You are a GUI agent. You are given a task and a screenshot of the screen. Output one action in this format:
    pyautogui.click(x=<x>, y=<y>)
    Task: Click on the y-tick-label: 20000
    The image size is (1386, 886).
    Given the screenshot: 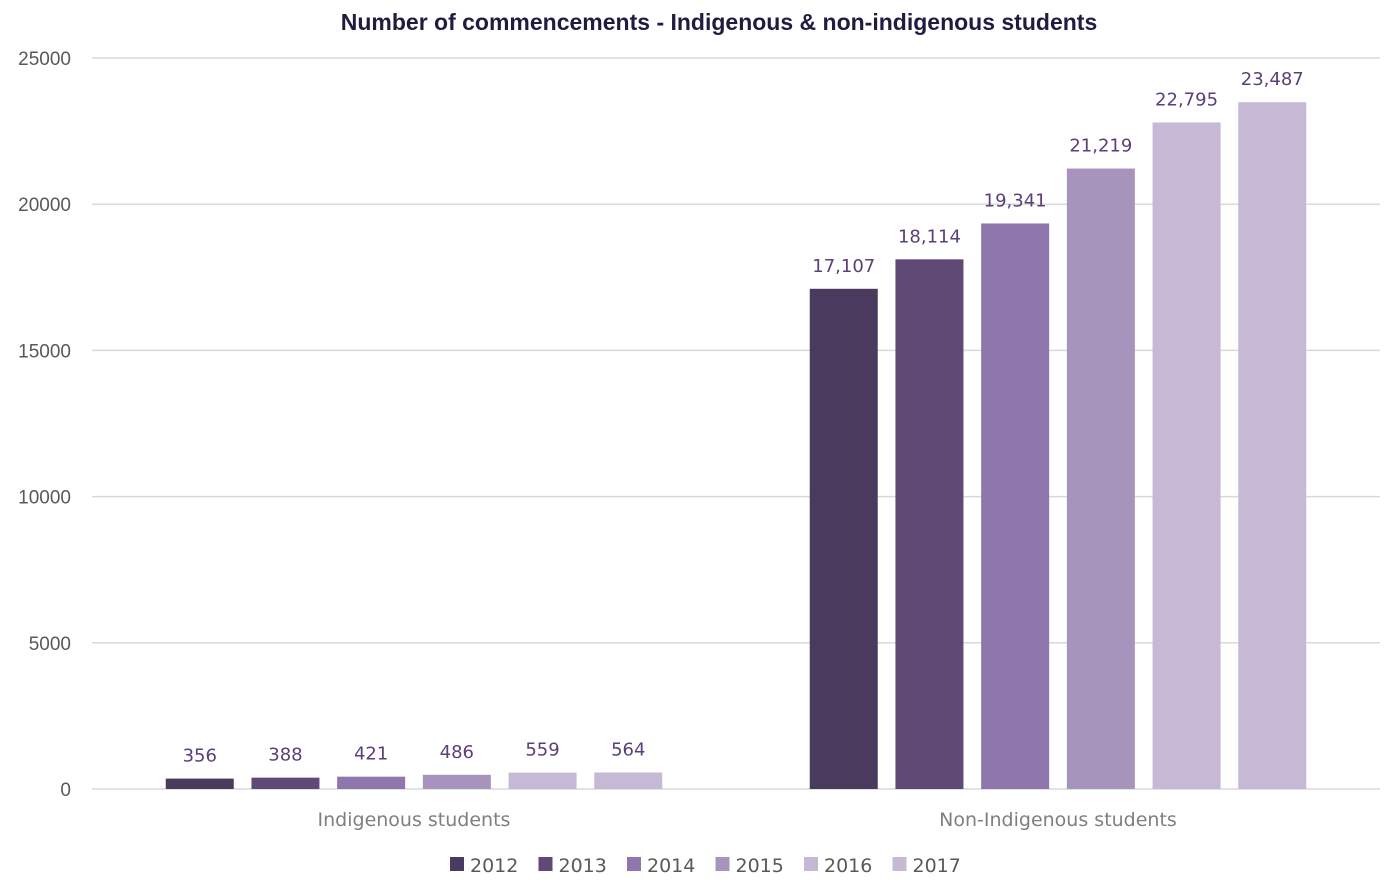 What is the action you would take?
    pyautogui.click(x=44, y=205)
    